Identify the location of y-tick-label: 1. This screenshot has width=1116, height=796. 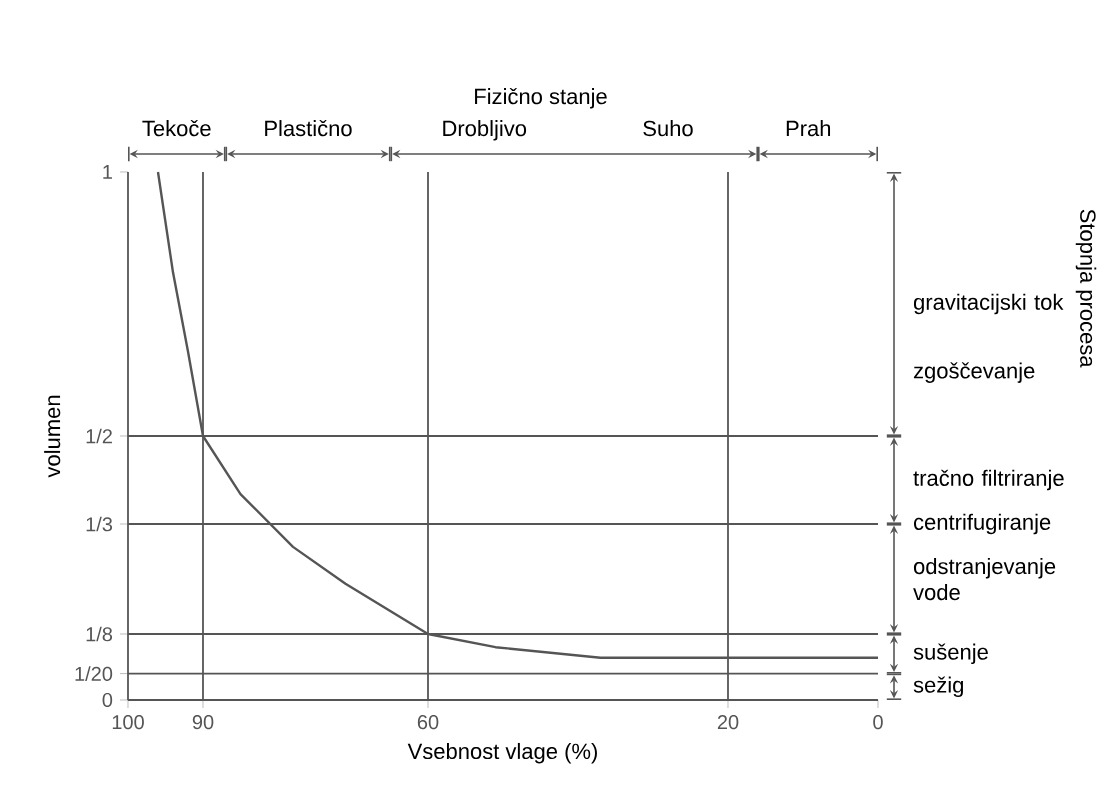
(107, 172).